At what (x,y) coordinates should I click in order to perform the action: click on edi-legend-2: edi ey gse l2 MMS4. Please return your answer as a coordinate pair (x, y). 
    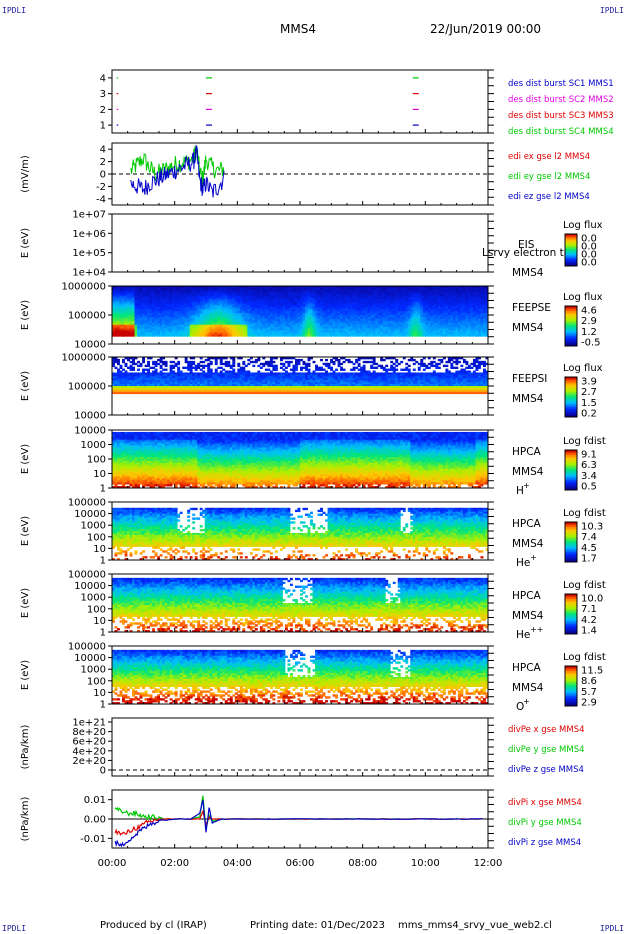
    Looking at the image, I should click on (549, 177).